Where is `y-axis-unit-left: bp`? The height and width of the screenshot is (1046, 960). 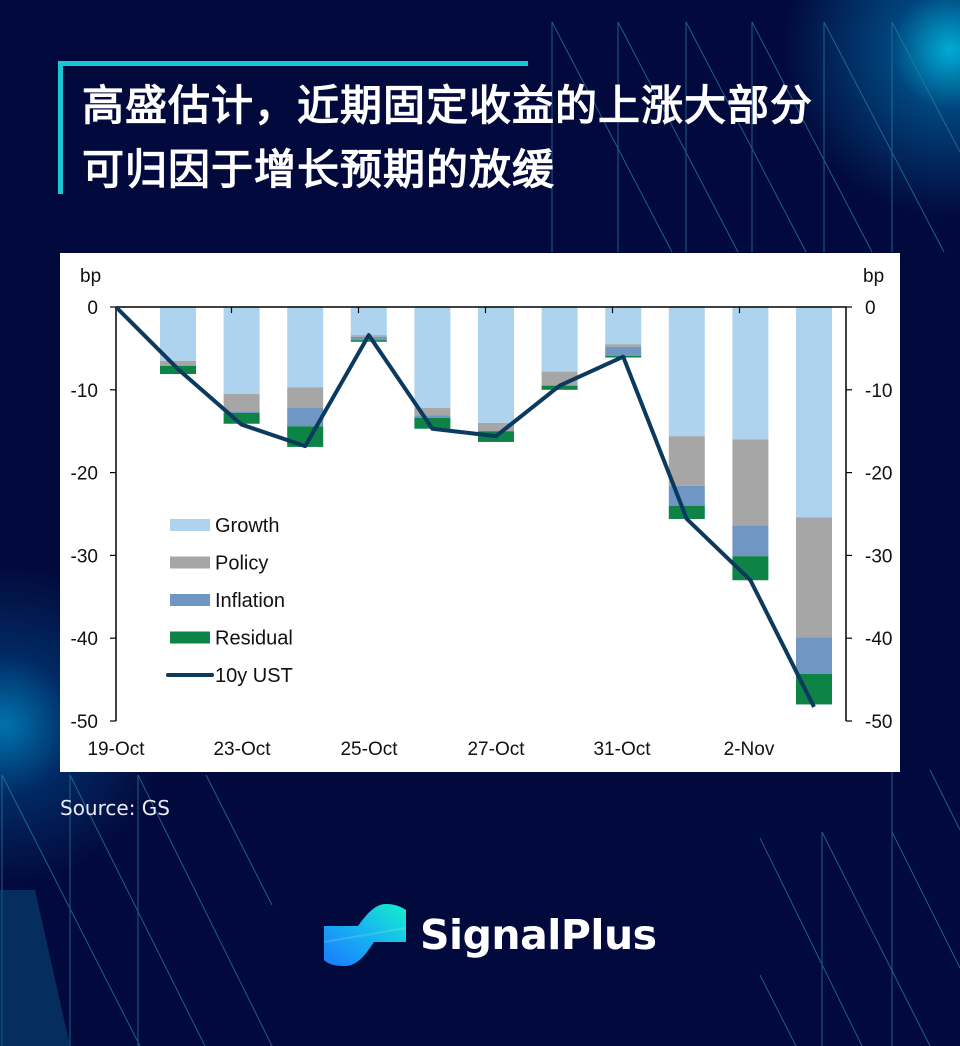 y-axis-unit-left: bp is located at coordinates (90, 276).